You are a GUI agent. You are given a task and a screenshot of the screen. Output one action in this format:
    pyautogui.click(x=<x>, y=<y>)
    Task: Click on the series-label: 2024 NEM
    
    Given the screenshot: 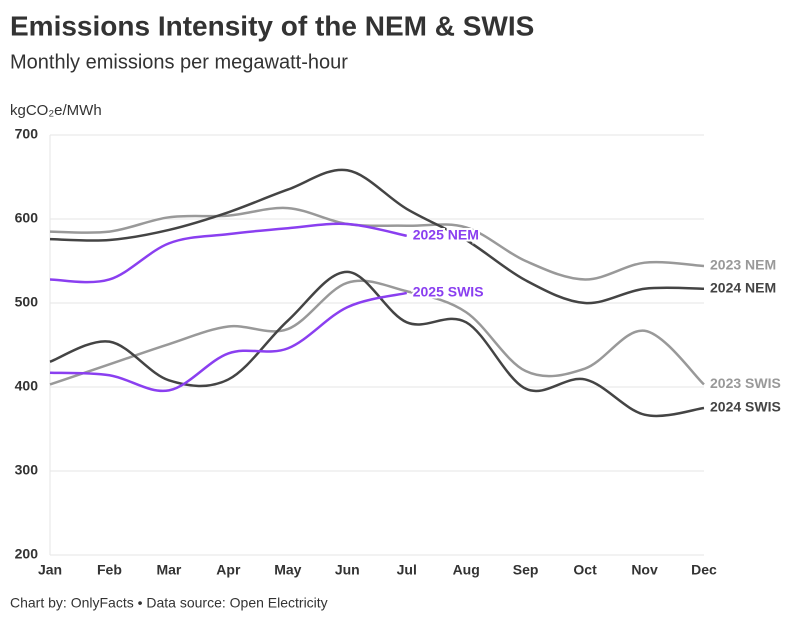 What is the action you would take?
    pyautogui.click(x=743, y=287)
    